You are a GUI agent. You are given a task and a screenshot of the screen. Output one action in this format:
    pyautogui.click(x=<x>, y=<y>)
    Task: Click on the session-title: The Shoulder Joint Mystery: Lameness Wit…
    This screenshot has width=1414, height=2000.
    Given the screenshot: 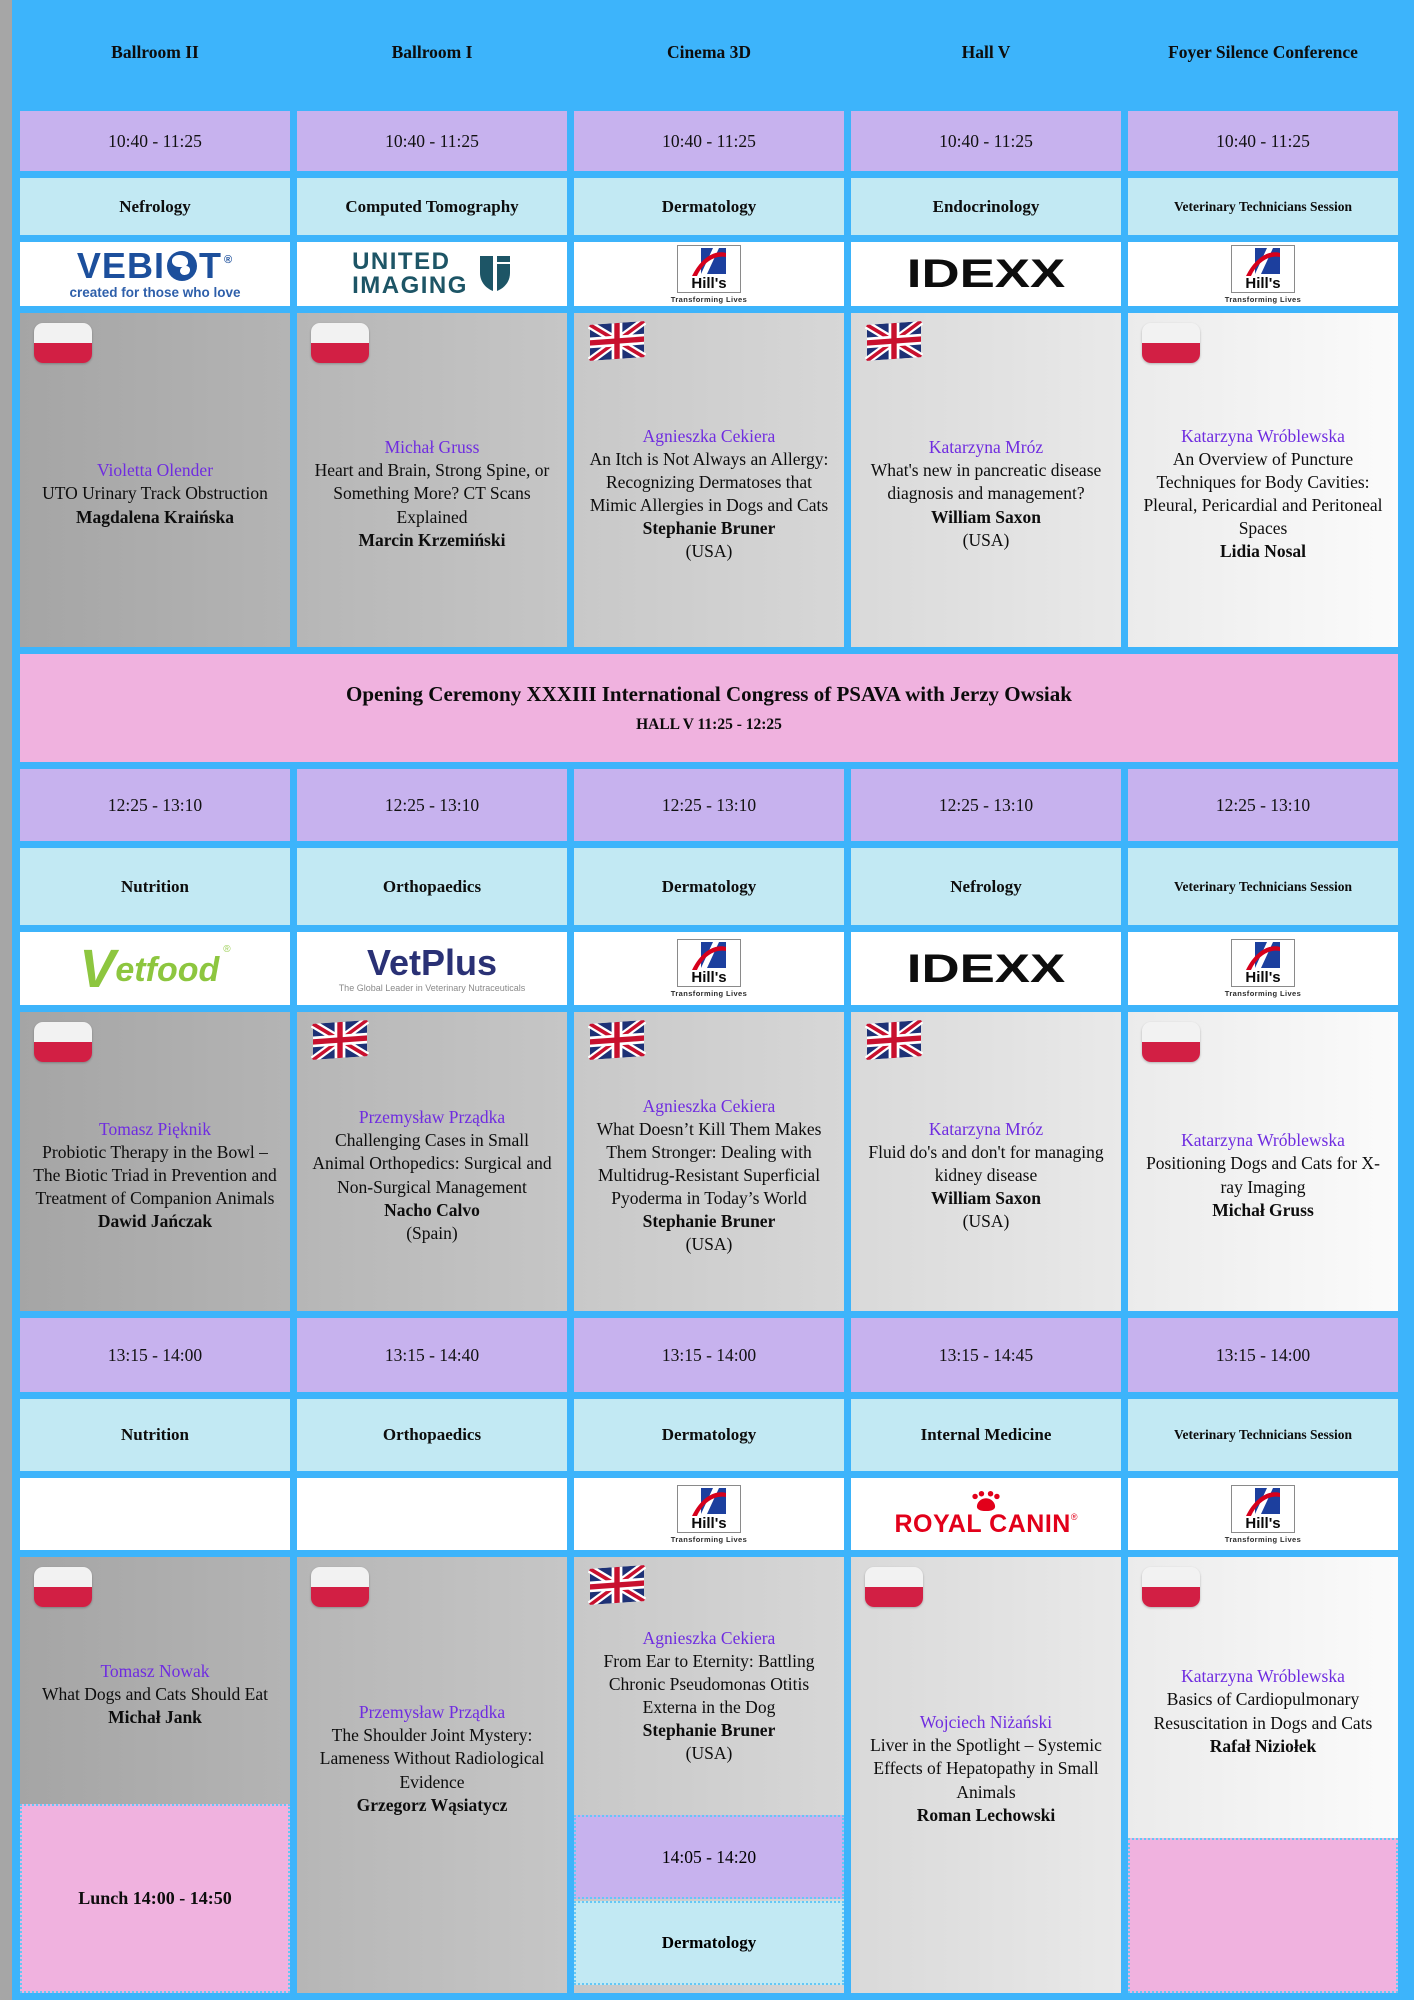 What is the action you would take?
    pyautogui.click(x=432, y=1758)
    